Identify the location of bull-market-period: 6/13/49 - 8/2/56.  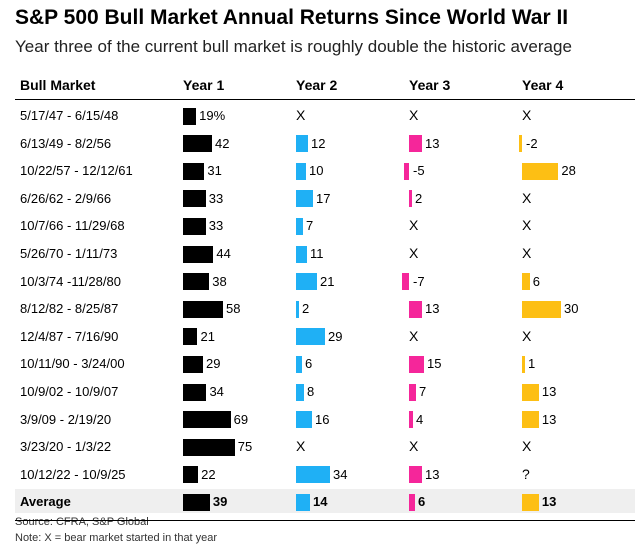
(66, 143).